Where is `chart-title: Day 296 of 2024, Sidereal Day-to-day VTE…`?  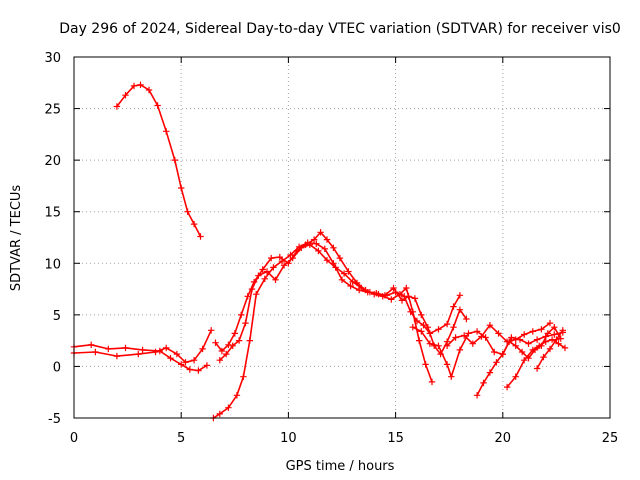
chart-title: Day 296 of 2024, Sidereal Day-to-day VTE… is located at coordinates (340, 29).